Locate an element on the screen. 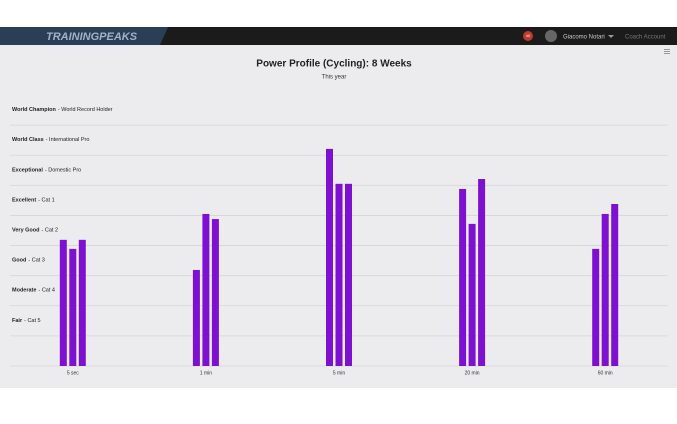 The width and height of the screenshot is (677, 424). level-name: Excellent is located at coordinates (24, 201).